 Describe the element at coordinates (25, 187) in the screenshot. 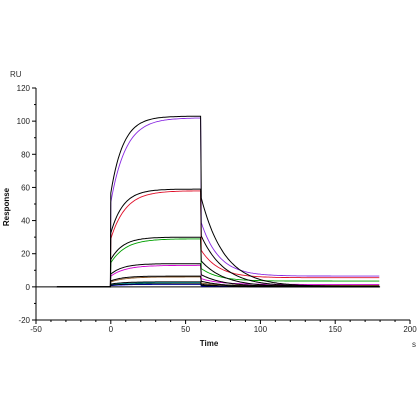

I see `y-tick-label: 60` at that location.